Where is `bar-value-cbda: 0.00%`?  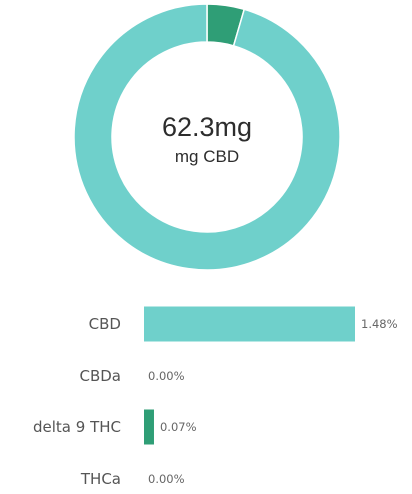
bar-value-cbda: 0.00% is located at coordinates (166, 376).